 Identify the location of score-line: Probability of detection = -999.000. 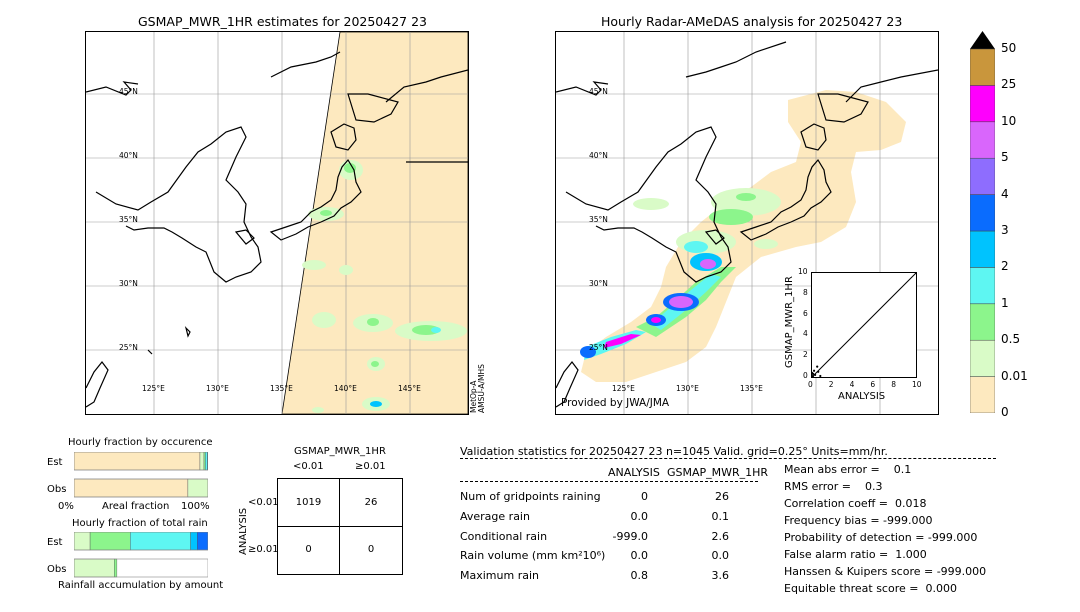
(881, 537).